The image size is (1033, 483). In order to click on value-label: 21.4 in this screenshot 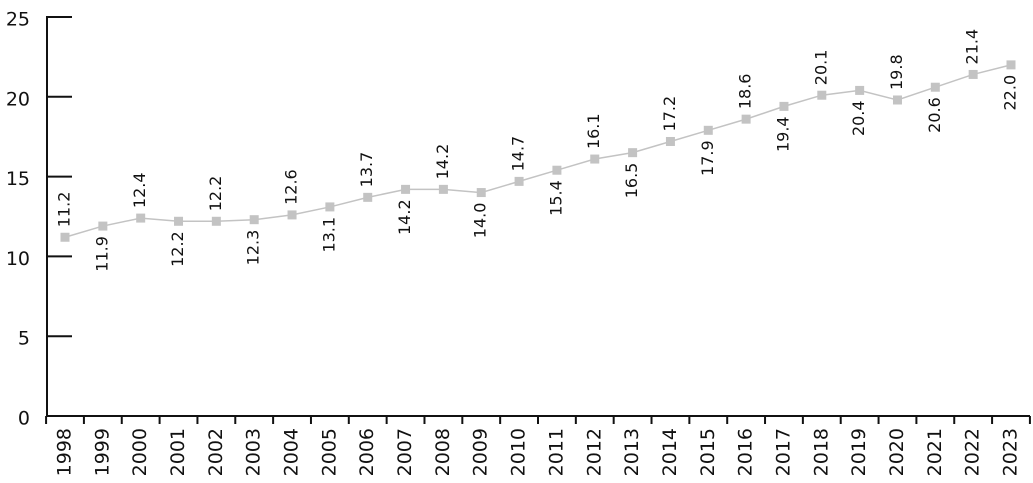, I will do `click(972, 47)`.